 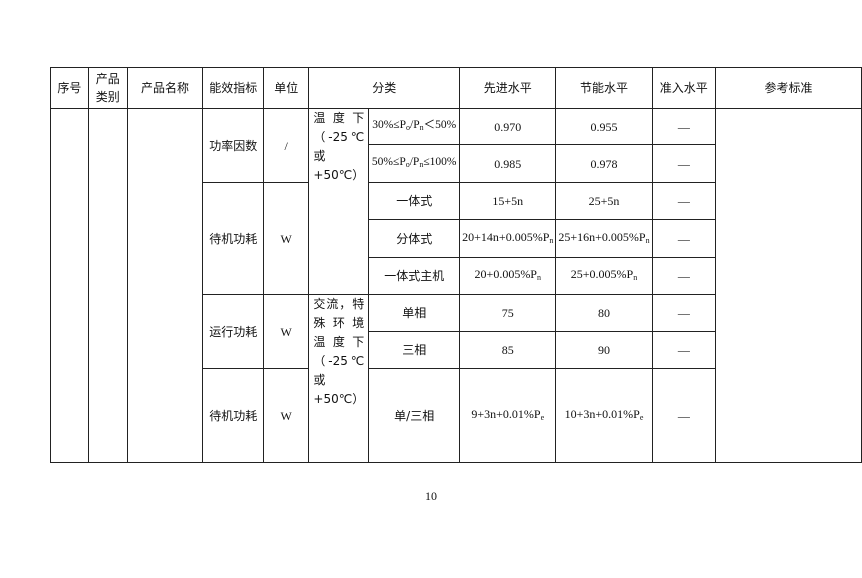 What do you see at coordinates (604, 88) in the screenshot?
I see `header-energy-saving: 节能水平` at bounding box center [604, 88].